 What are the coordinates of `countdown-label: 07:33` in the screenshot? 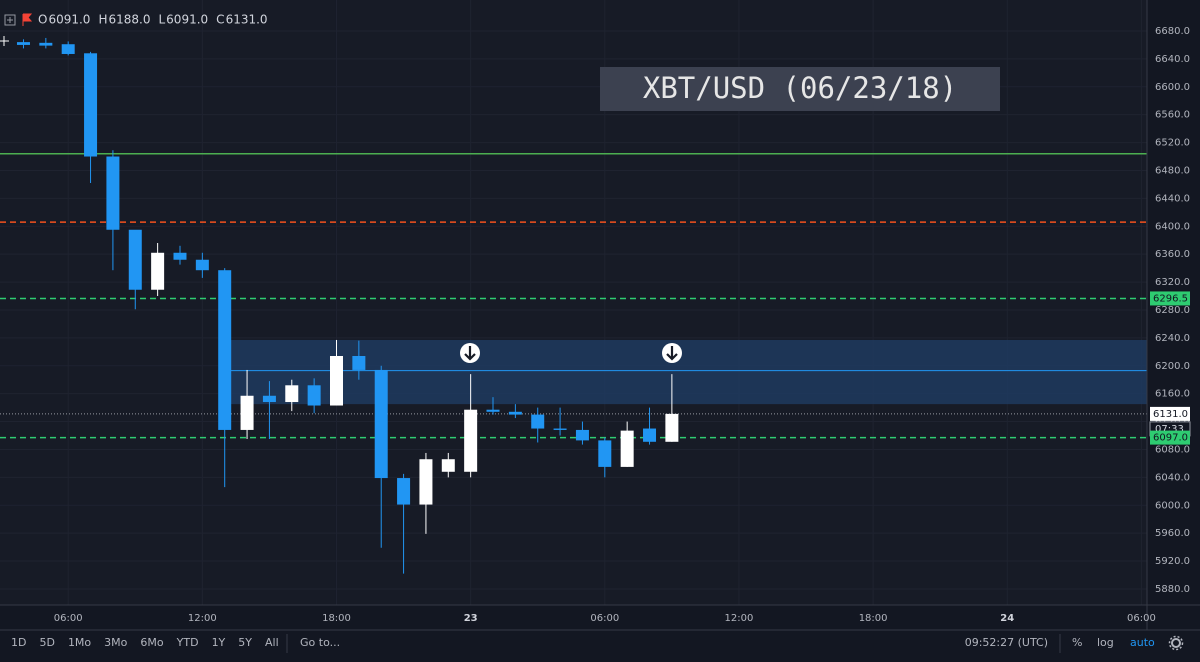 It's located at (1169, 429).